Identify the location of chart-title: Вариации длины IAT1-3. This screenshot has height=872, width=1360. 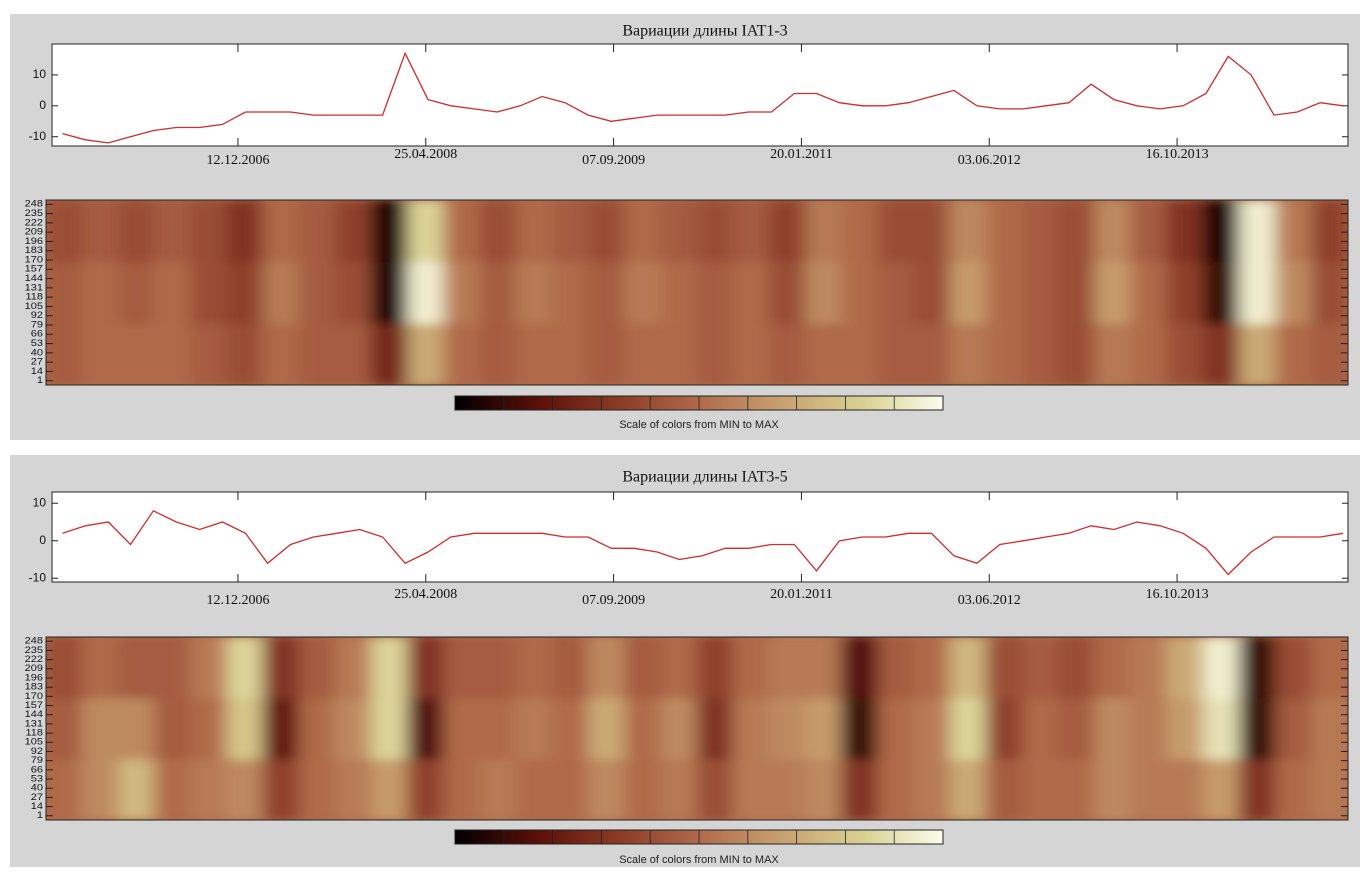
(704, 31).